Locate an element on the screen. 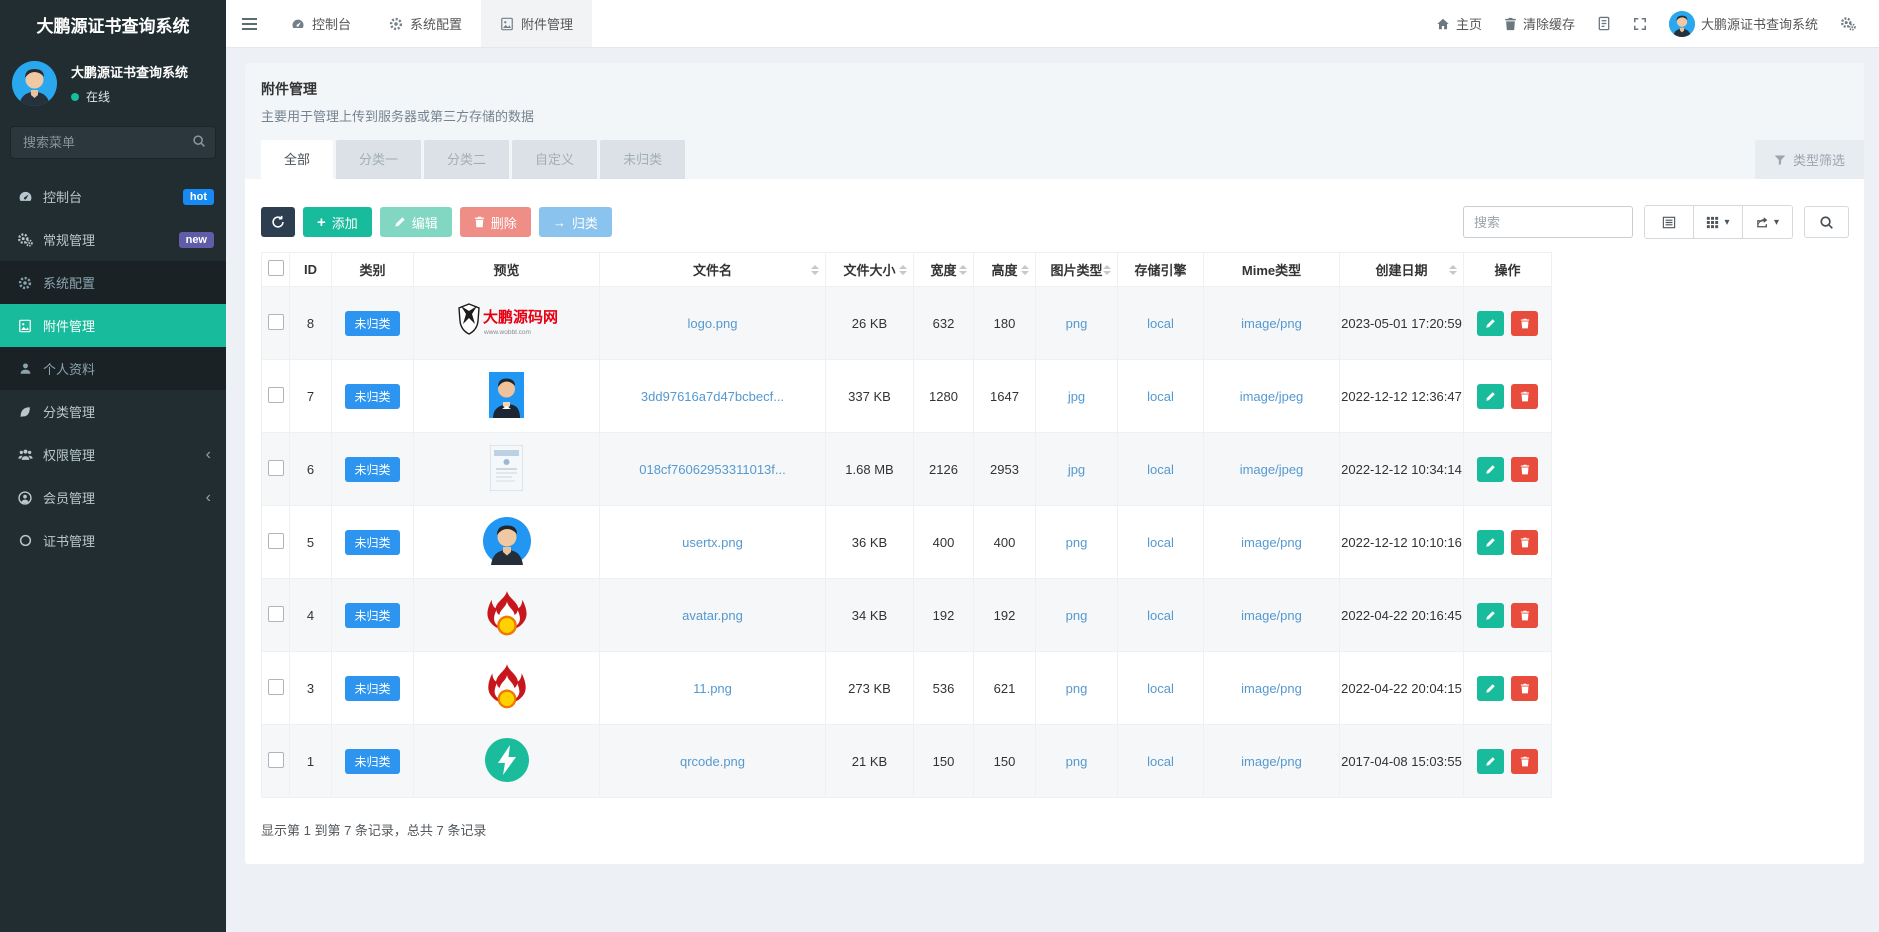 The image size is (1879, 932). refresh-button is located at coordinates (278, 222).